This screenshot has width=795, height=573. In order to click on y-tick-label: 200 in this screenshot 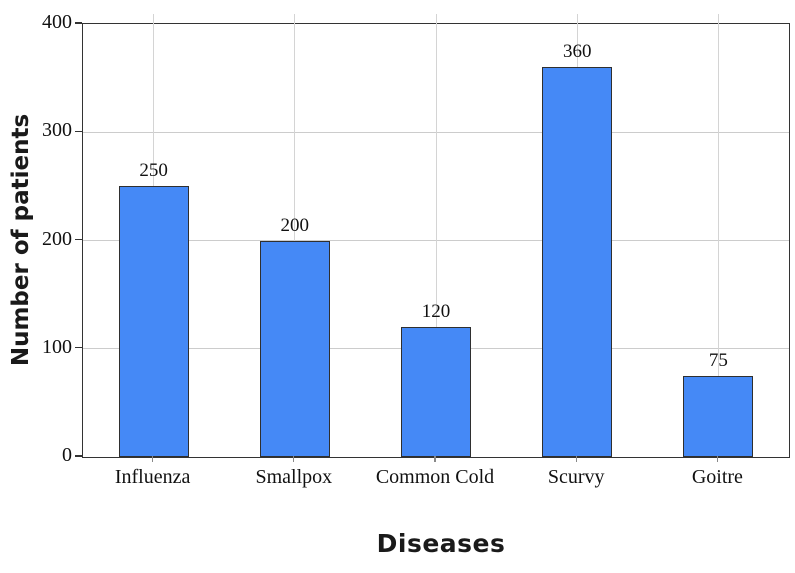, I will do `click(57, 238)`.